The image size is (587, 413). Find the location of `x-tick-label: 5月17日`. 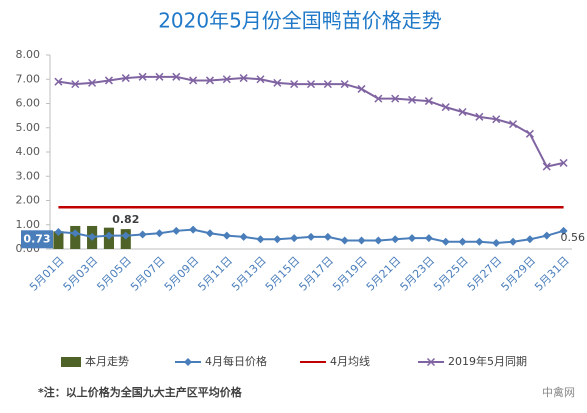

x-tick-label: 5月17日 is located at coordinates (316, 274).